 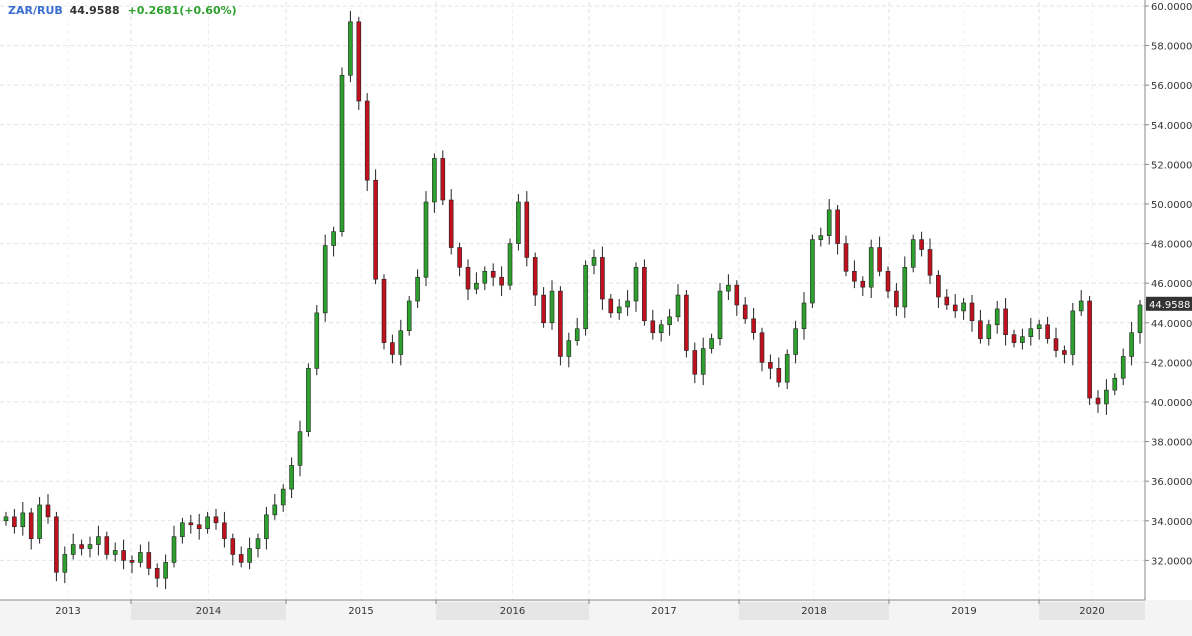 I want to click on year-band, so click(x=208, y=611).